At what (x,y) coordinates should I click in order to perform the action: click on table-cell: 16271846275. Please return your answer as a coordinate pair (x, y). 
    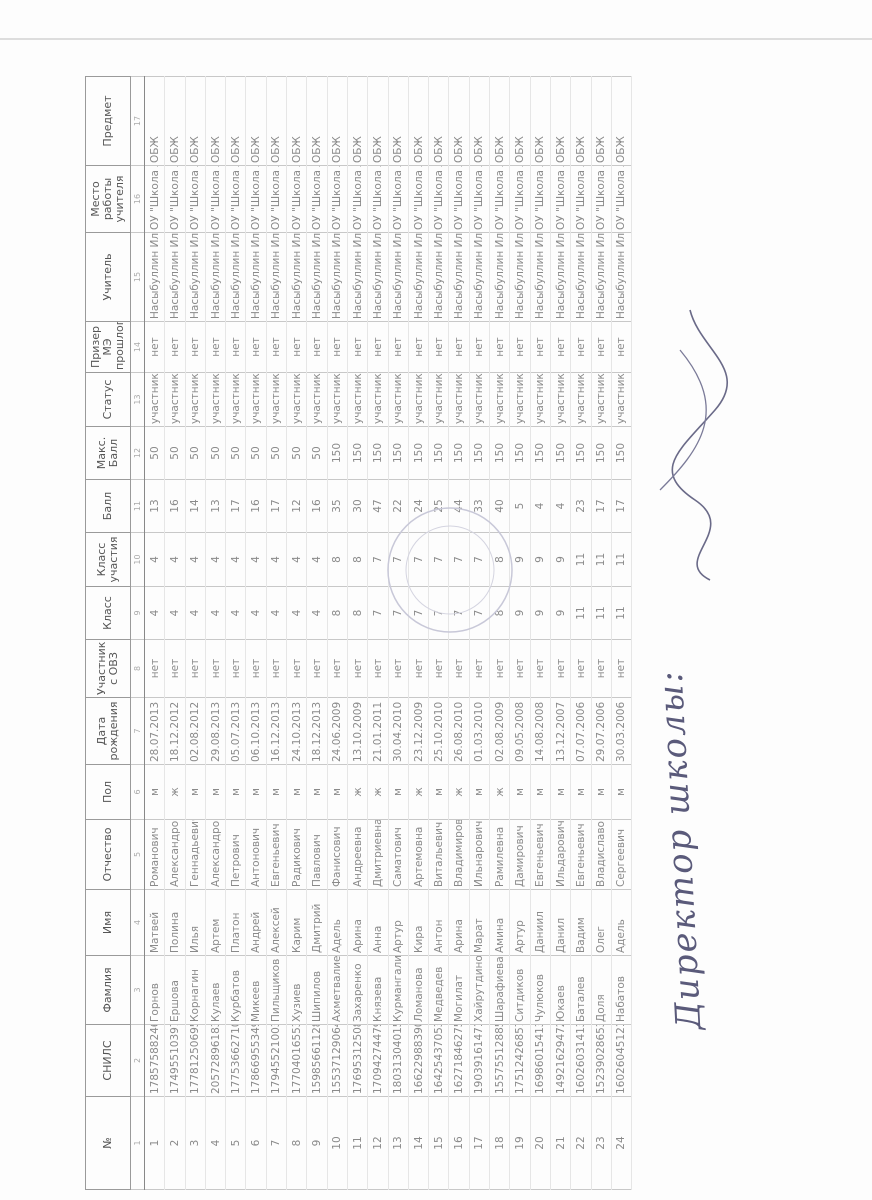
    Looking at the image, I should click on (459, 1060).